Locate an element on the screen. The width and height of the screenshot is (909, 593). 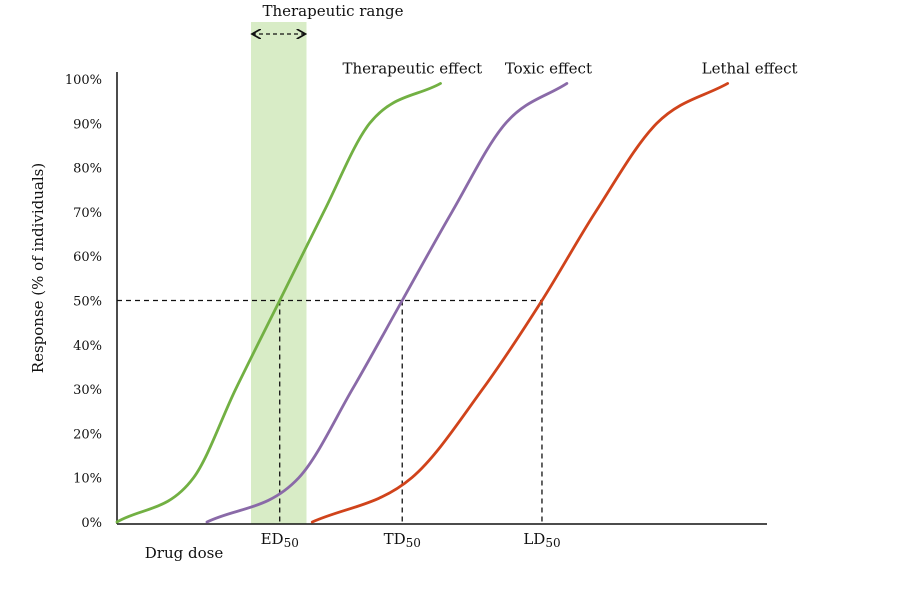
y-axis-label: Response (% of individuals) is located at coordinates (38, 268).